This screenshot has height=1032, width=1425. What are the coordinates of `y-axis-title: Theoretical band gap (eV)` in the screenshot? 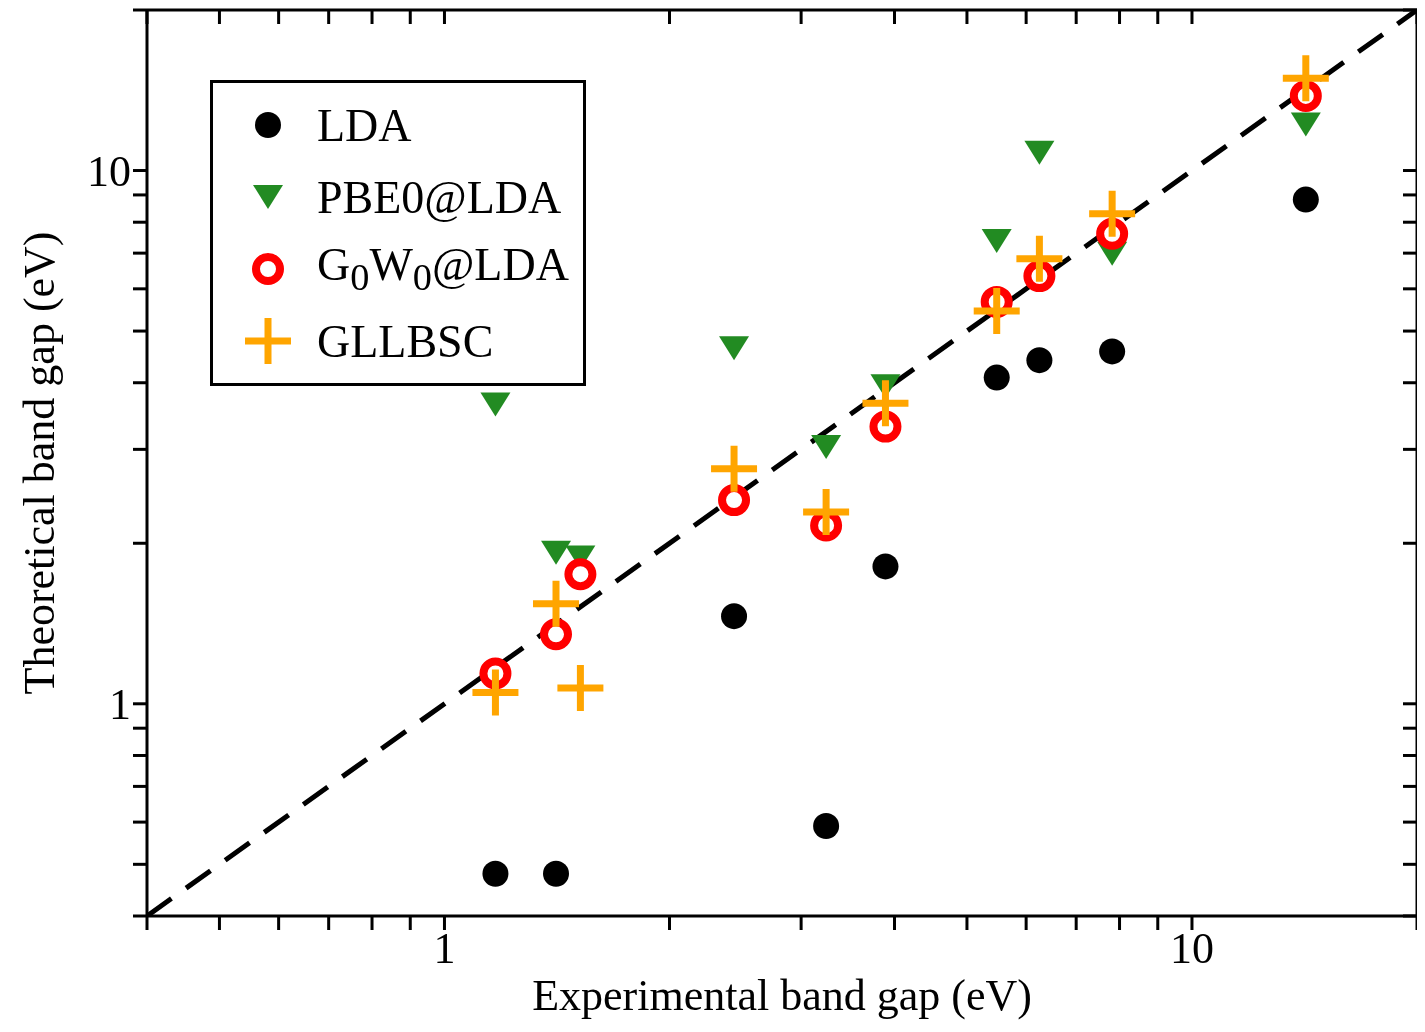 It's located at (39, 463).